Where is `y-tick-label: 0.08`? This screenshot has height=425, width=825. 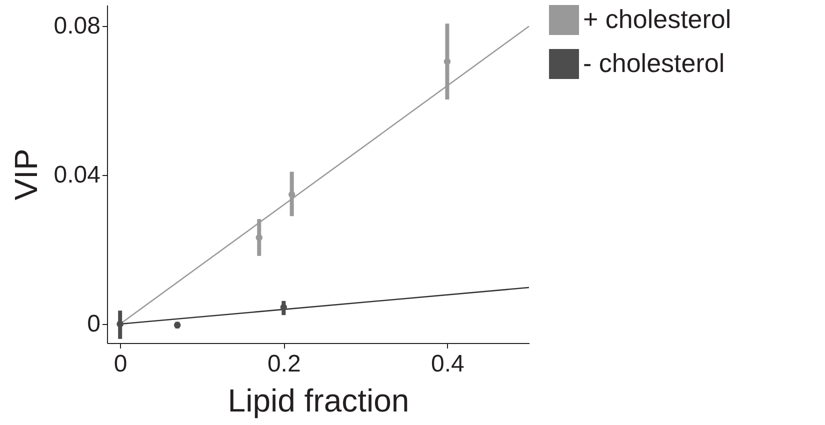
y-tick-label: 0.08 is located at coordinates (77, 26).